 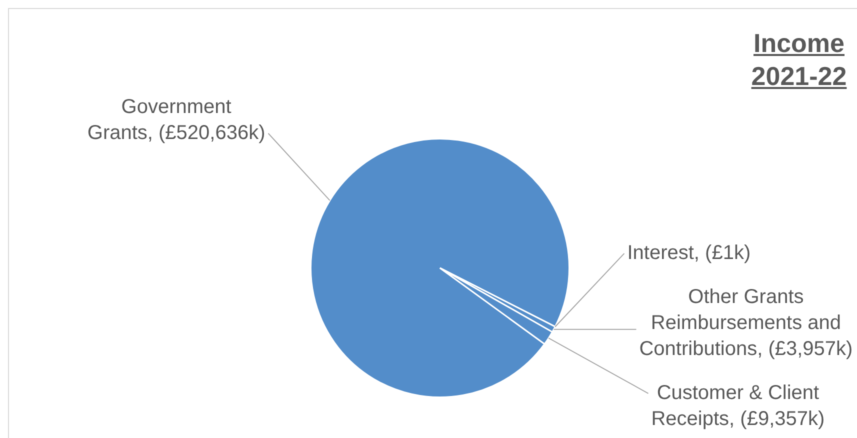 I want to click on slice-label: Interest, (£1k), so click(x=689, y=253).